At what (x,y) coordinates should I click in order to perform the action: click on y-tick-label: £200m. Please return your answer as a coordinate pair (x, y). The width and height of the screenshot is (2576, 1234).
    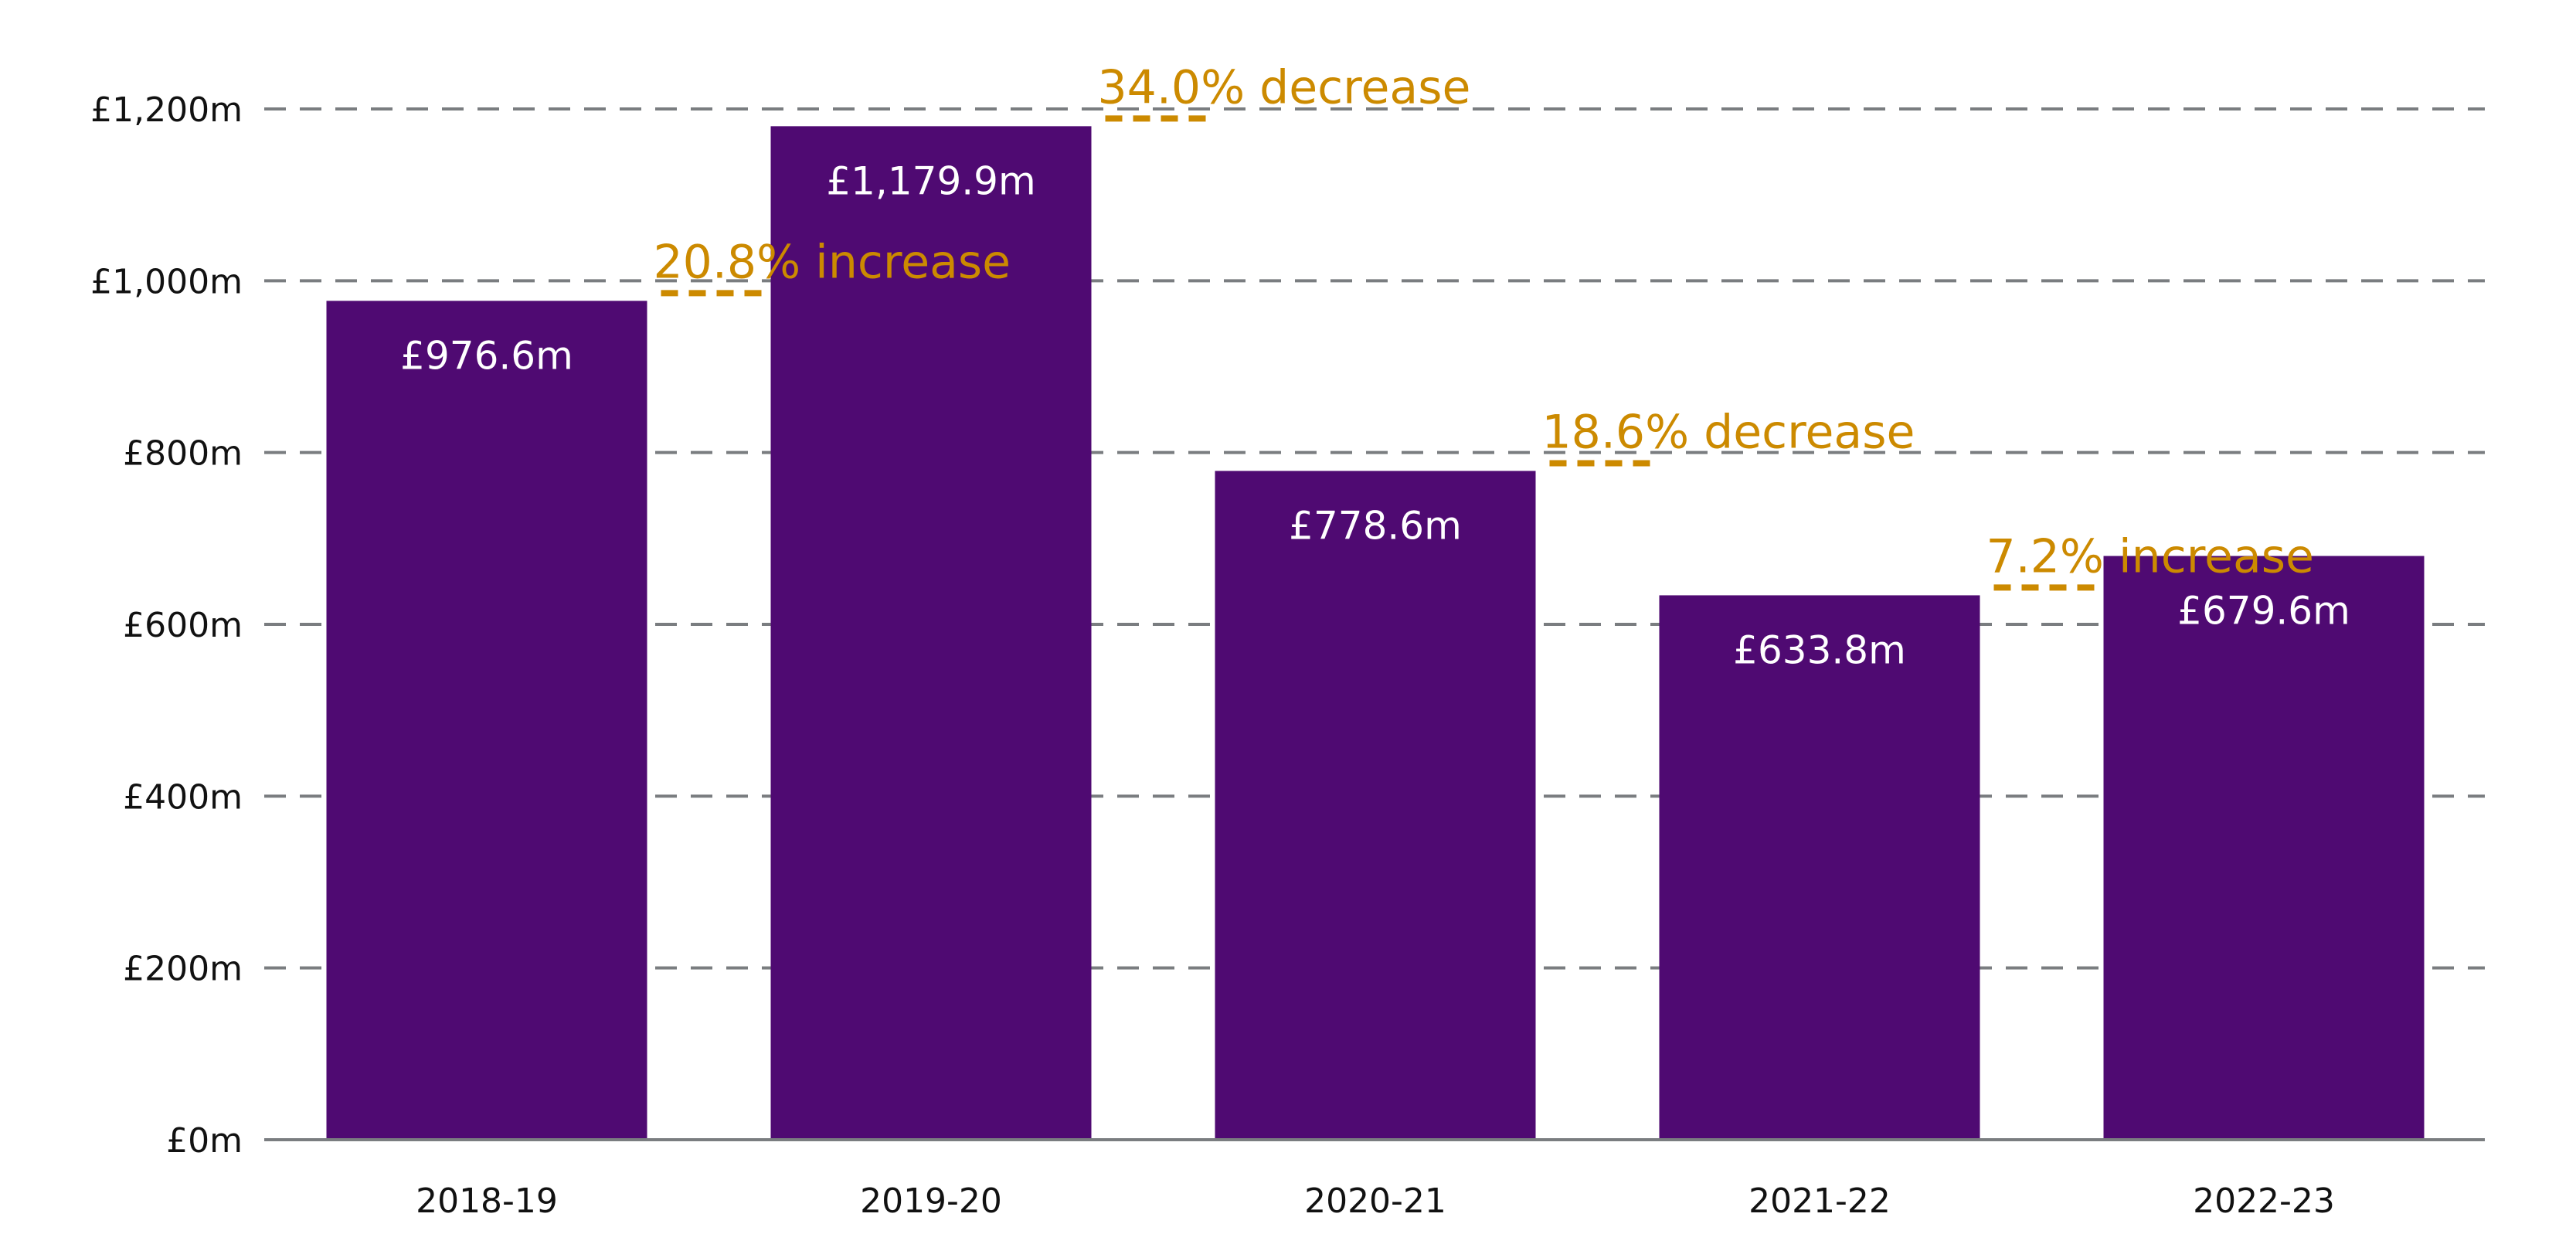
    Looking at the image, I should click on (183, 969).